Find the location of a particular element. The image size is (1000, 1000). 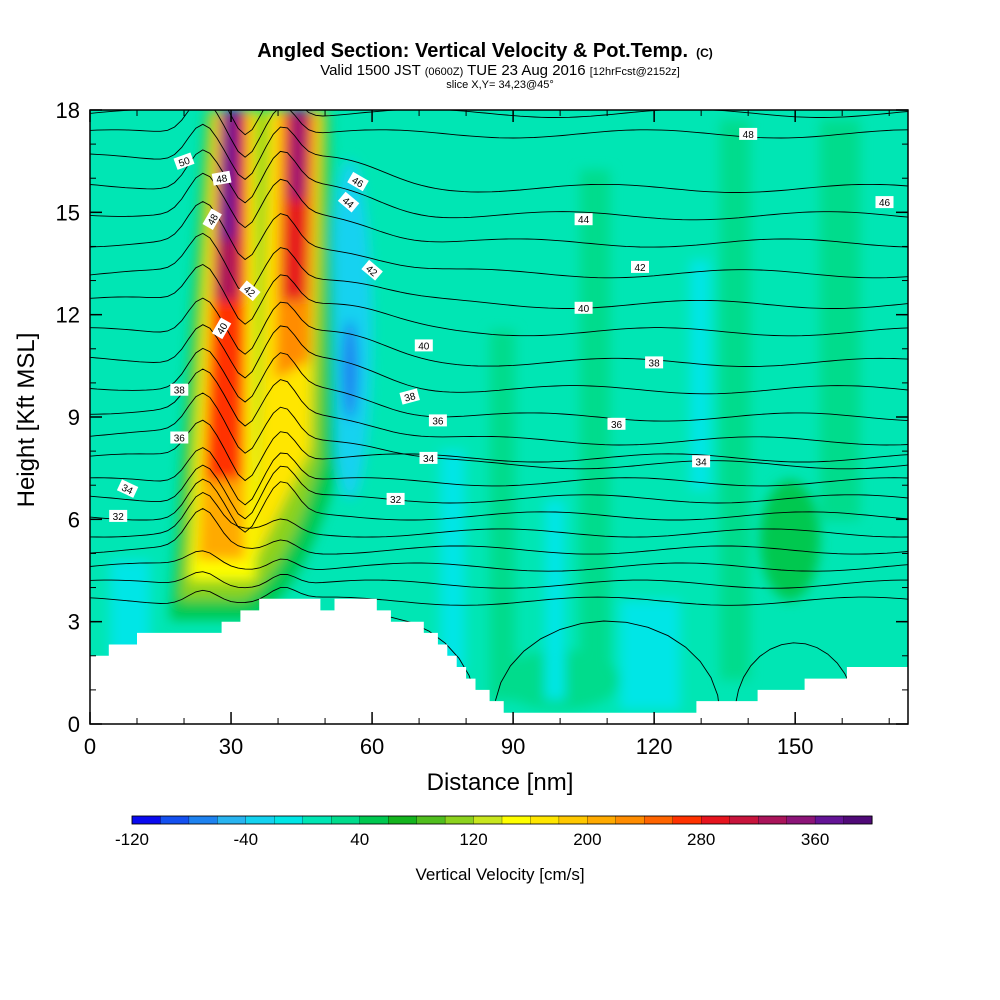

contour-label-text: 50 is located at coordinates (184, 162).